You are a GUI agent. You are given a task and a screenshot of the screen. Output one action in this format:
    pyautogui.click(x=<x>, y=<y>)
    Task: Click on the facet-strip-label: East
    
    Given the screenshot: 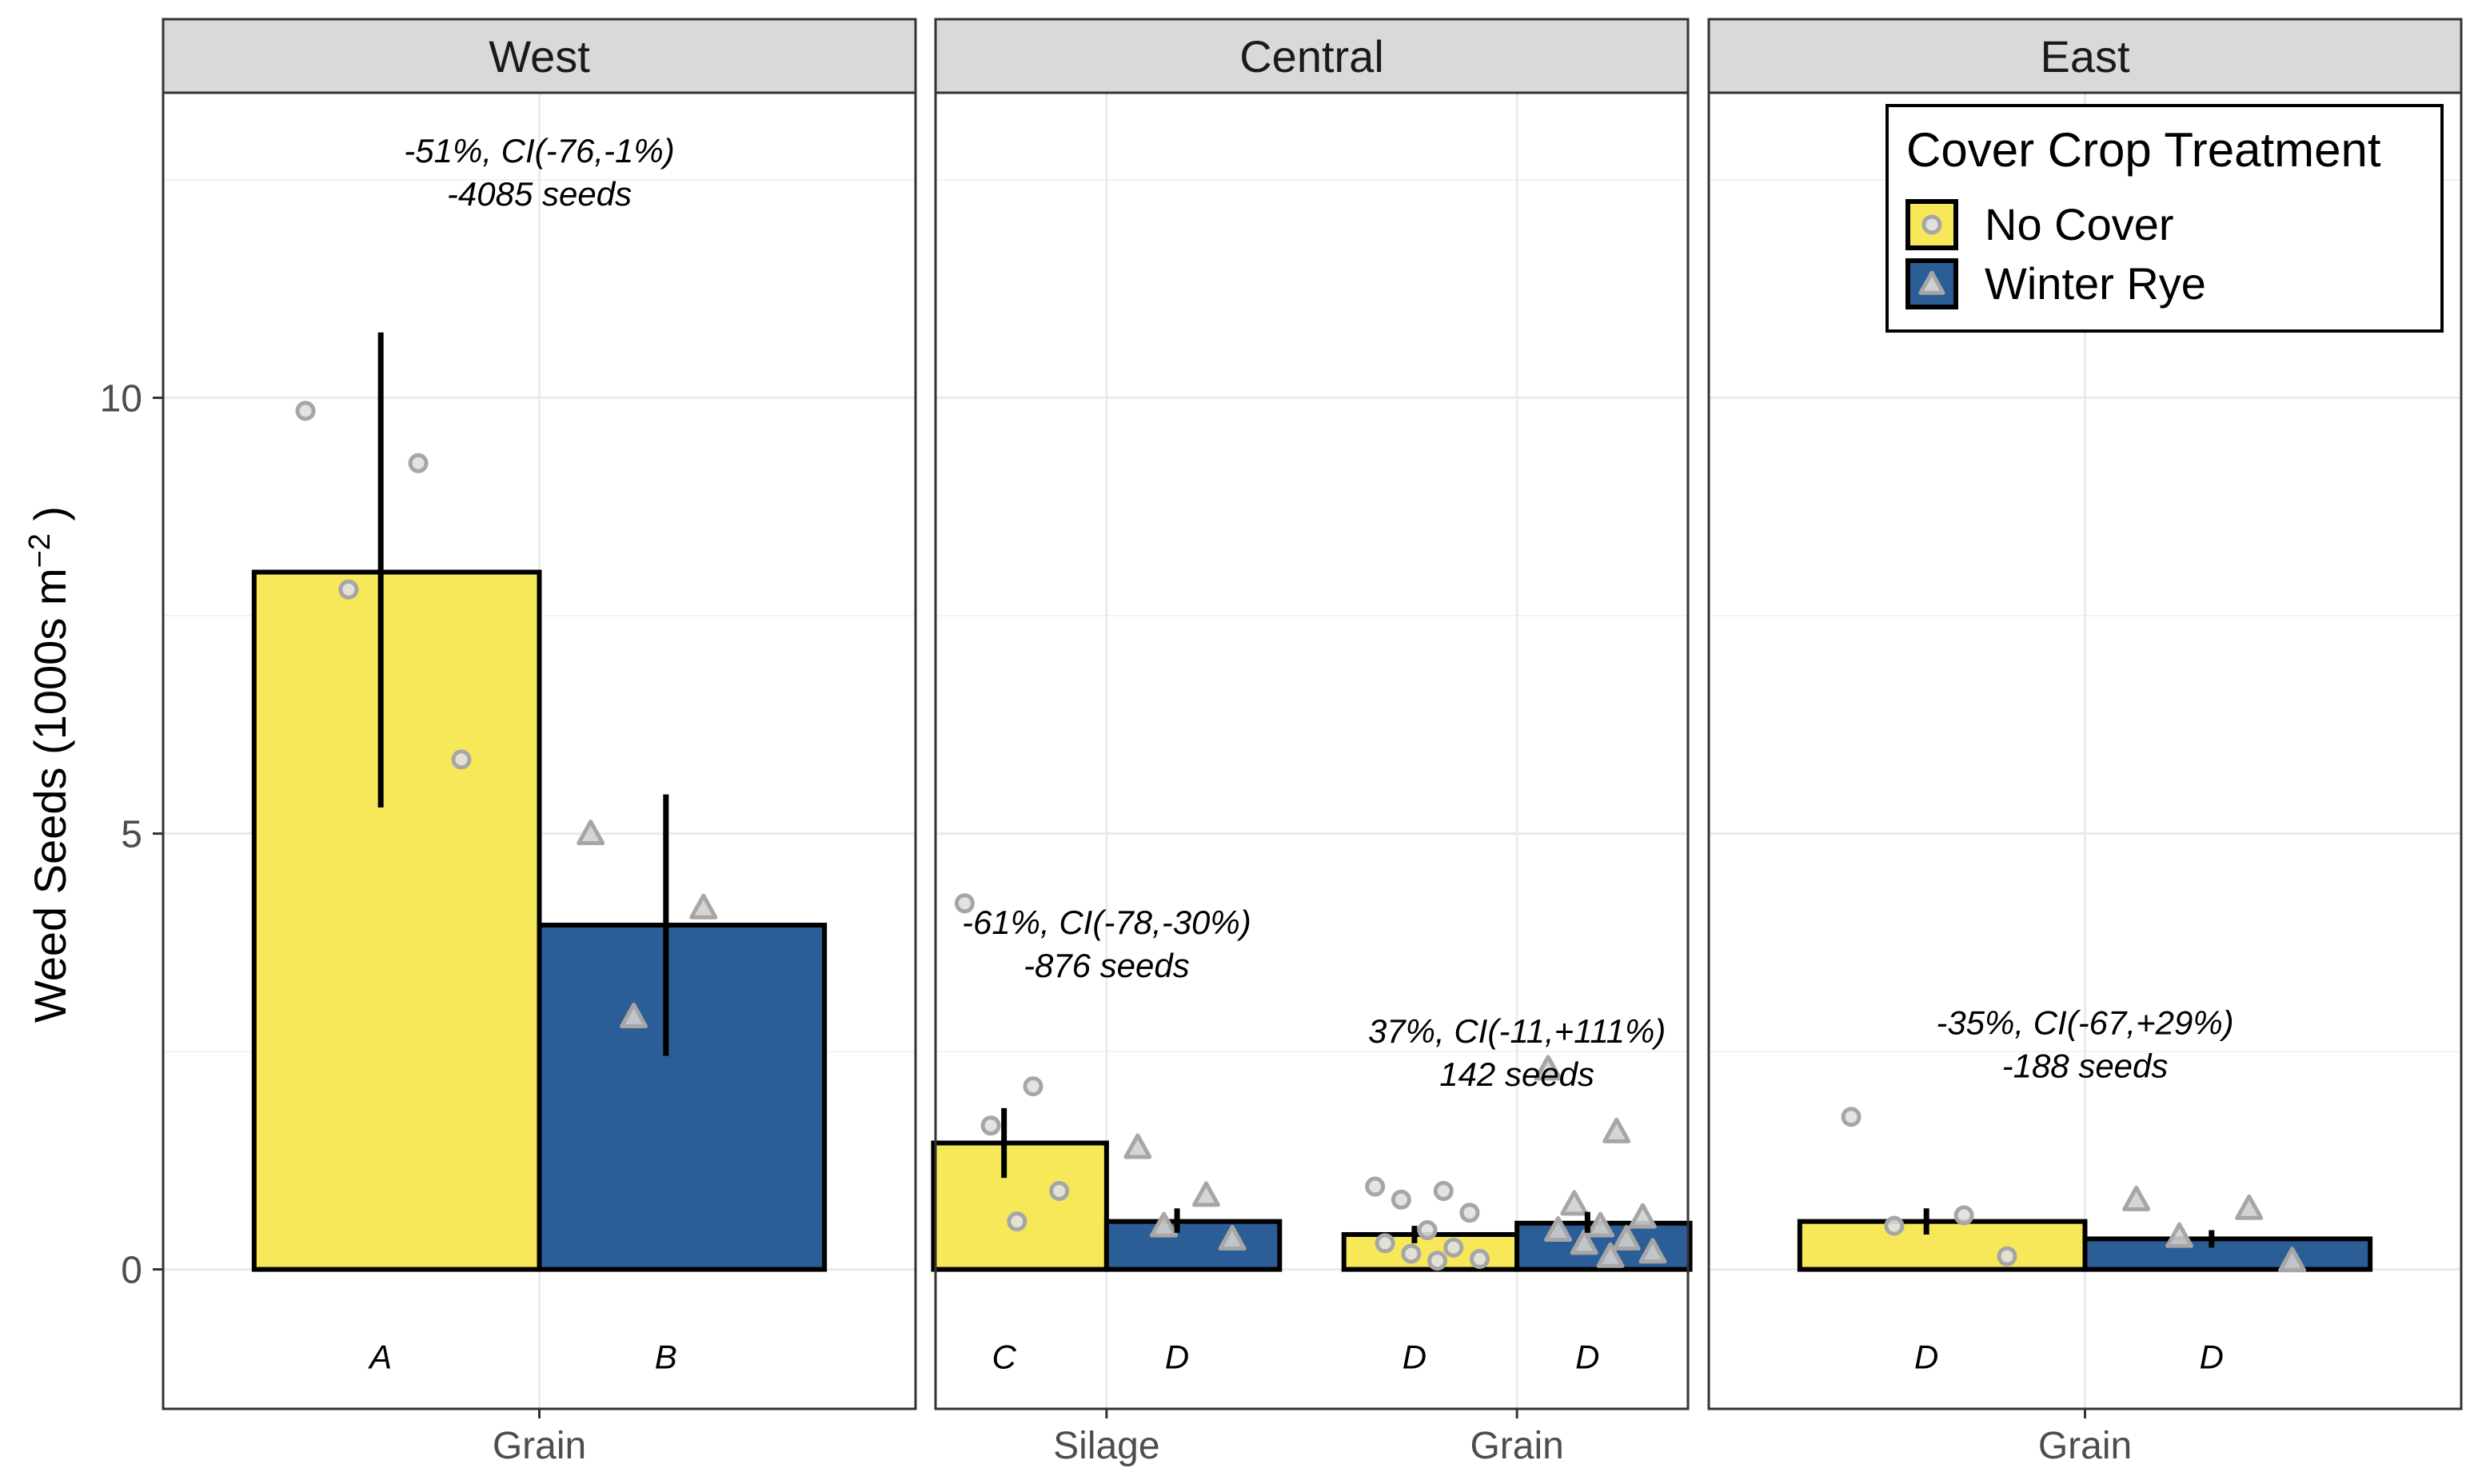 What is the action you would take?
    pyautogui.click(x=2084, y=56)
    